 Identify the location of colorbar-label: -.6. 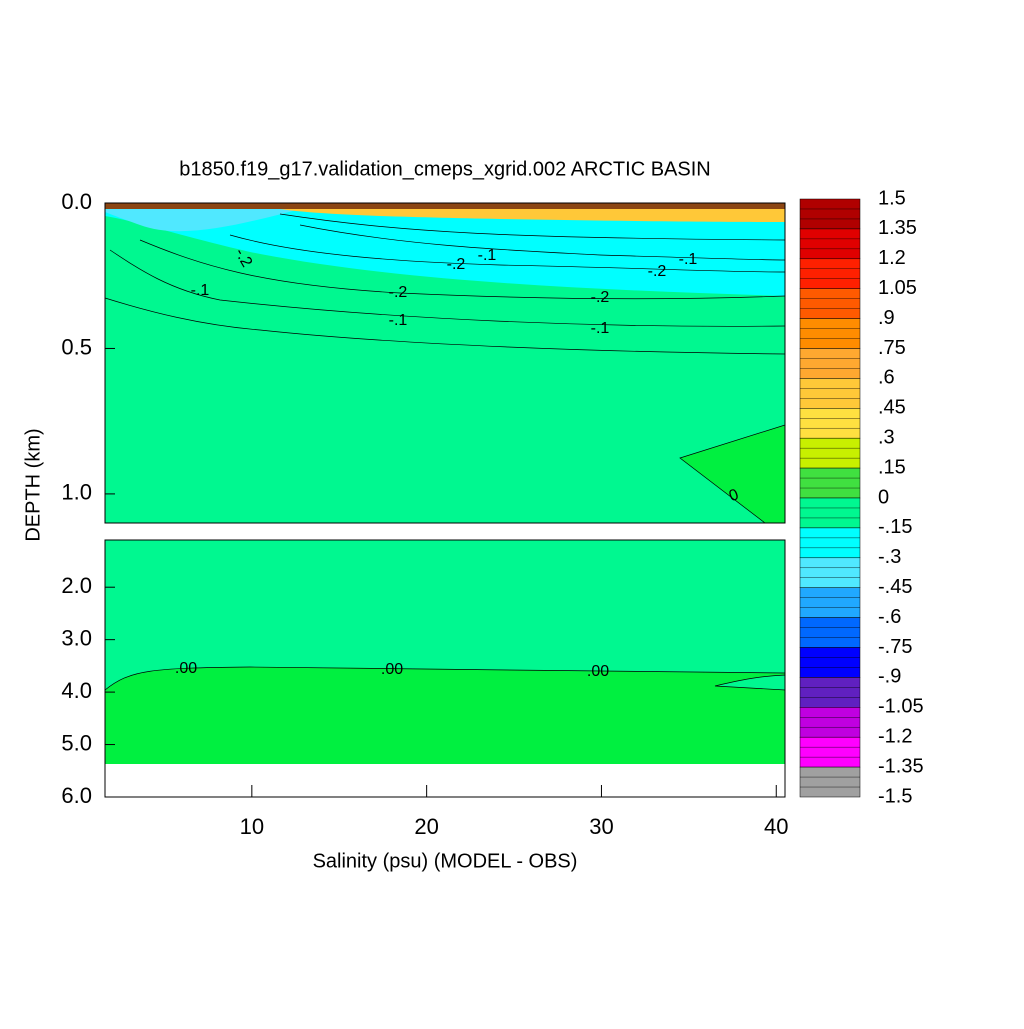
(889, 617).